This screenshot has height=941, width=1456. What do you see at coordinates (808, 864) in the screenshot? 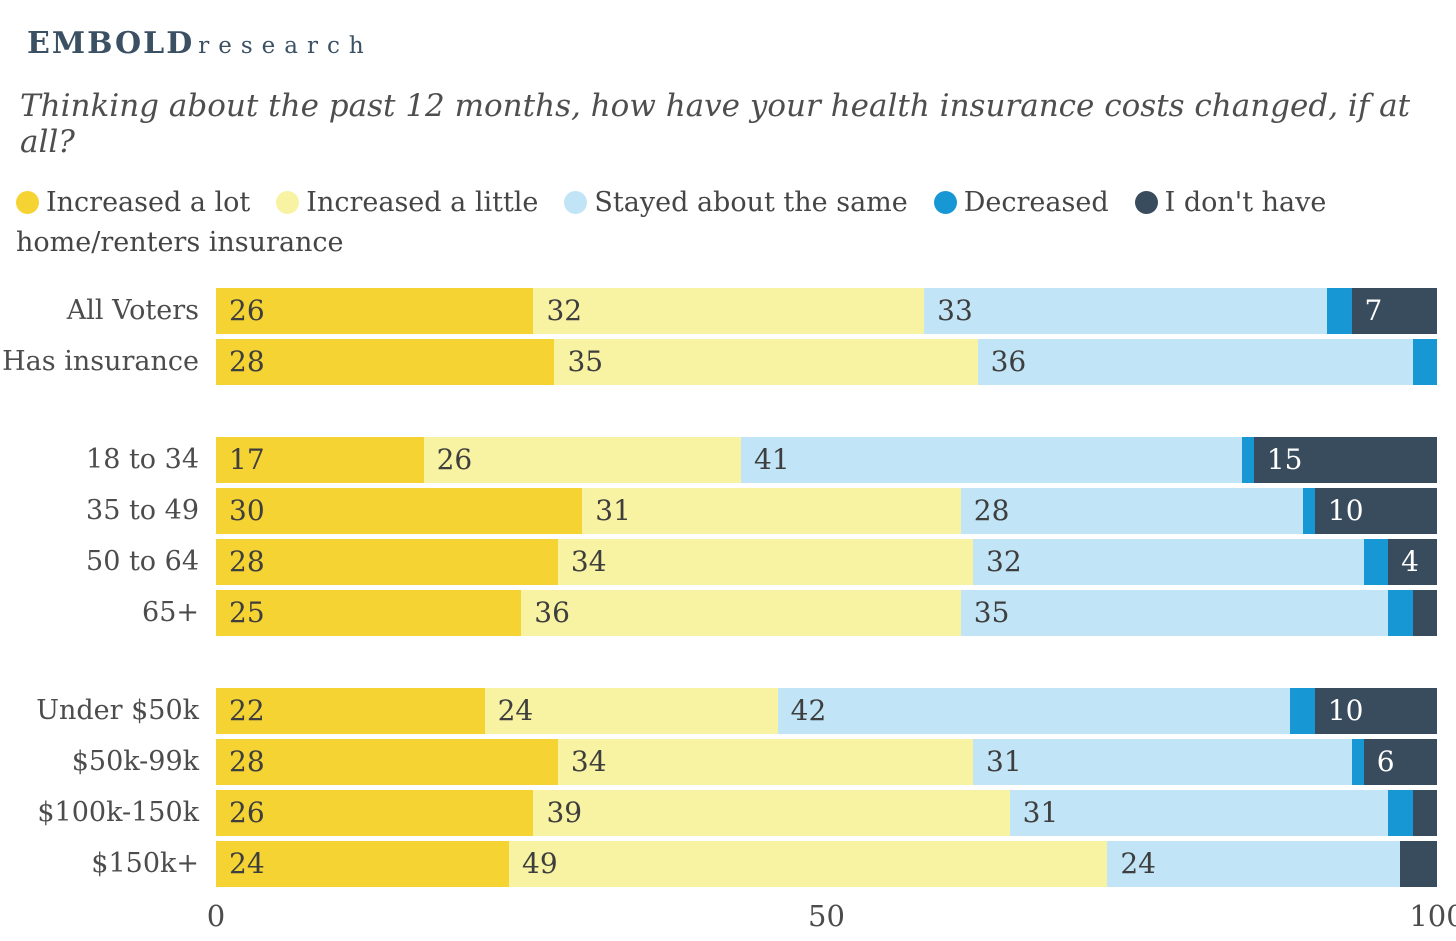
I see `bar-segment-increased-a-little: 49` at bounding box center [808, 864].